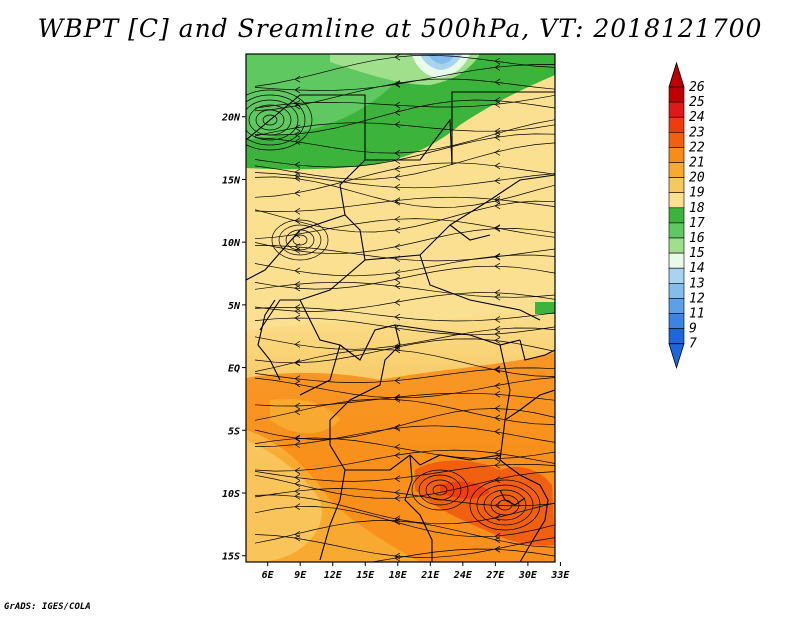 The width and height of the screenshot is (800, 618). Describe the element at coordinates (463, 575) in the screenshot. I see `lon-label: 24E` at that location.